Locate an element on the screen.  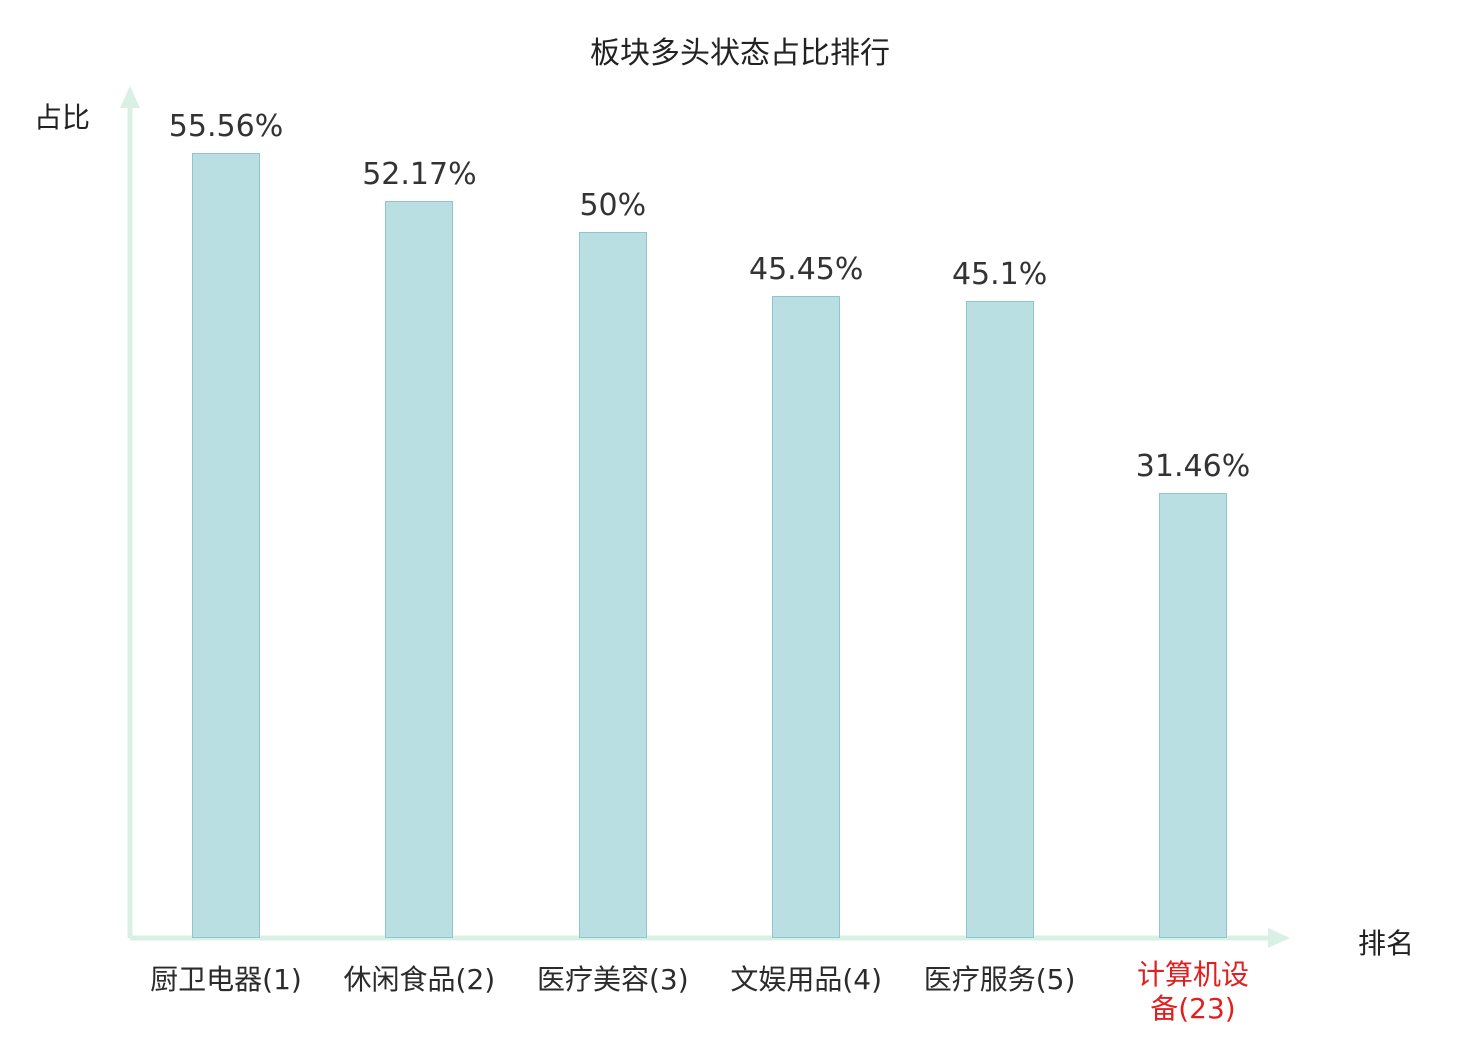
category-label: 计算机设备(23) is located at coordinates (1192, 991).